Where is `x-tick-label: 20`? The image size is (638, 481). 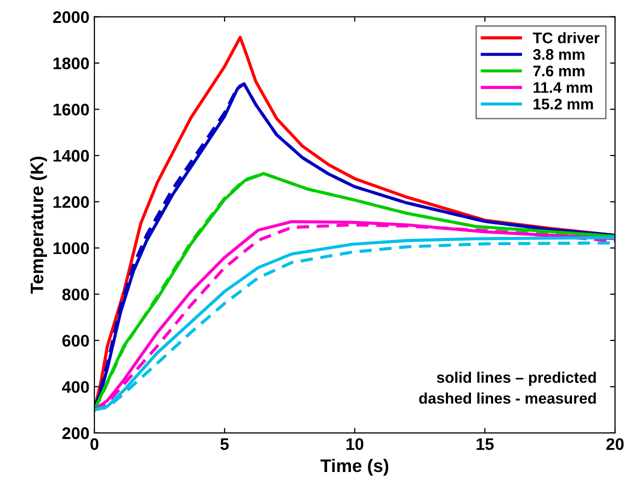
x-tick-label: 20 is located at coordinates (615, 444).